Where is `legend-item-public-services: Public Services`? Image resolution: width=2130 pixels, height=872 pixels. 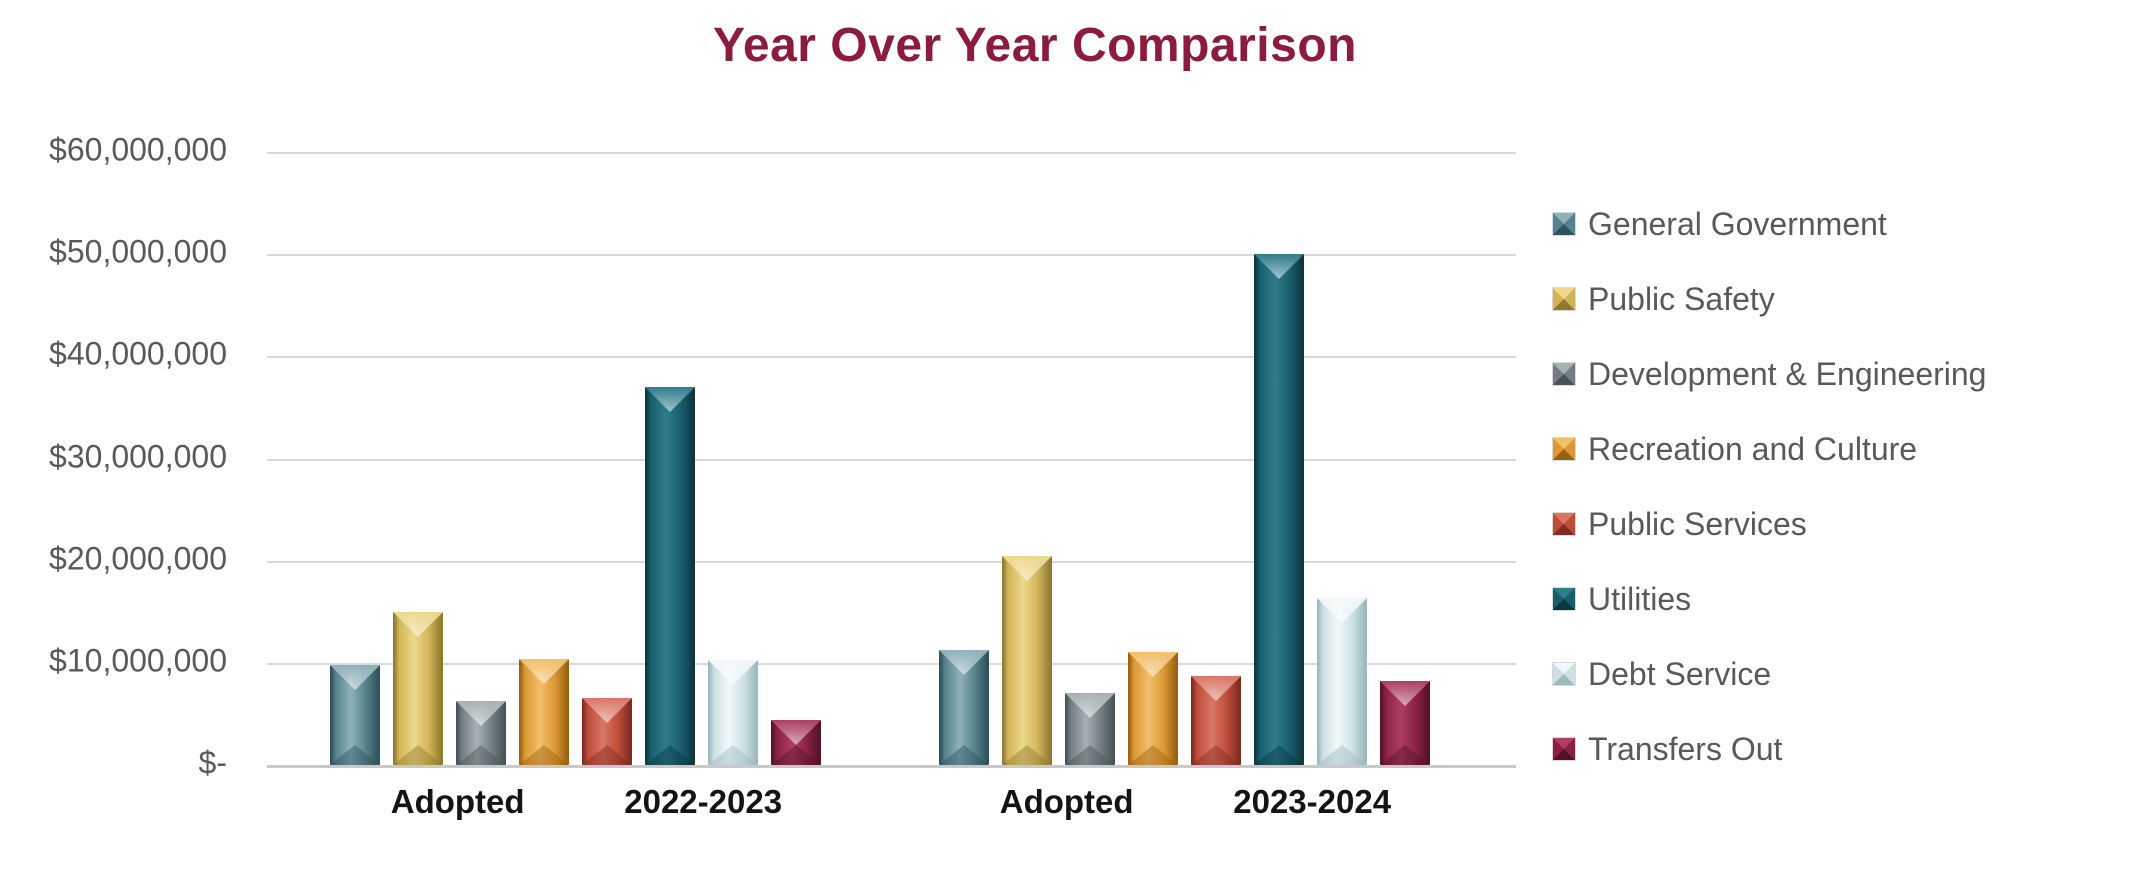
legend-item-public-services: Public Services is located at coordinates (1769, 523).